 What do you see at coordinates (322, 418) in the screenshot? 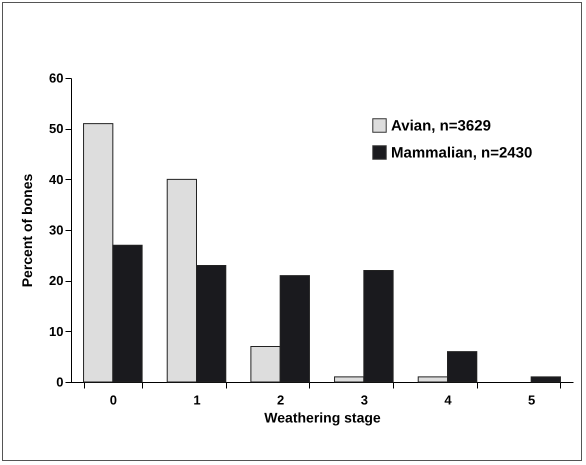
I see `x-axis-title: Weathering stage` at bounding box center [322, 418].